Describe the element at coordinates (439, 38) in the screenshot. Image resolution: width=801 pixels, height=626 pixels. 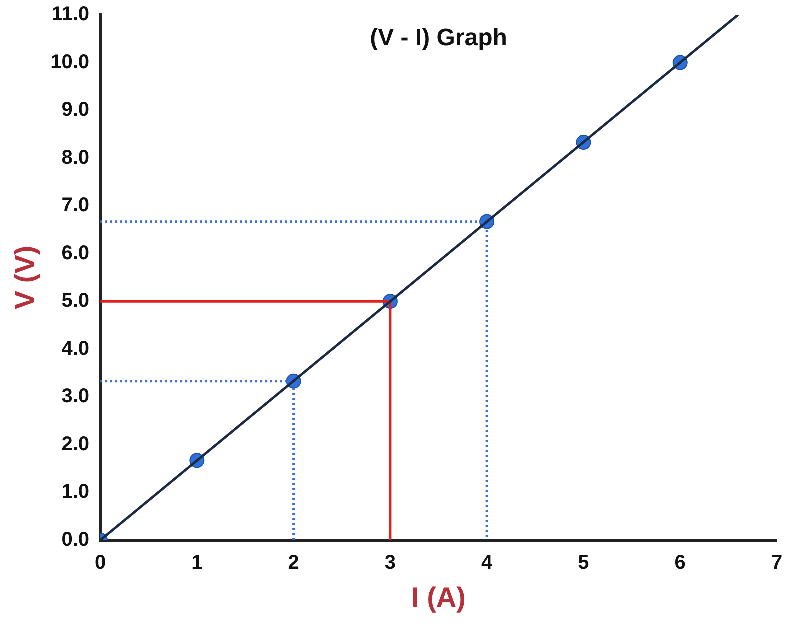
I see `text: (V - I) Graph` at that location.